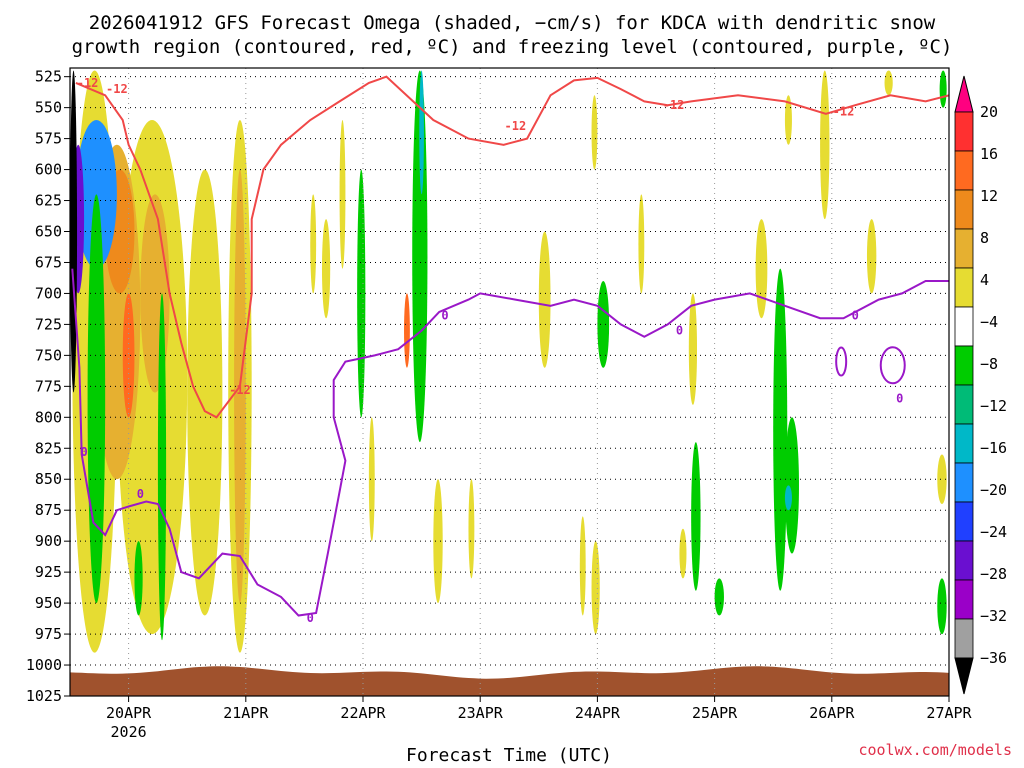  Describe the element at coordinates (984, 280) in the screenshot. I see `colorbar-label: 4` at that location.